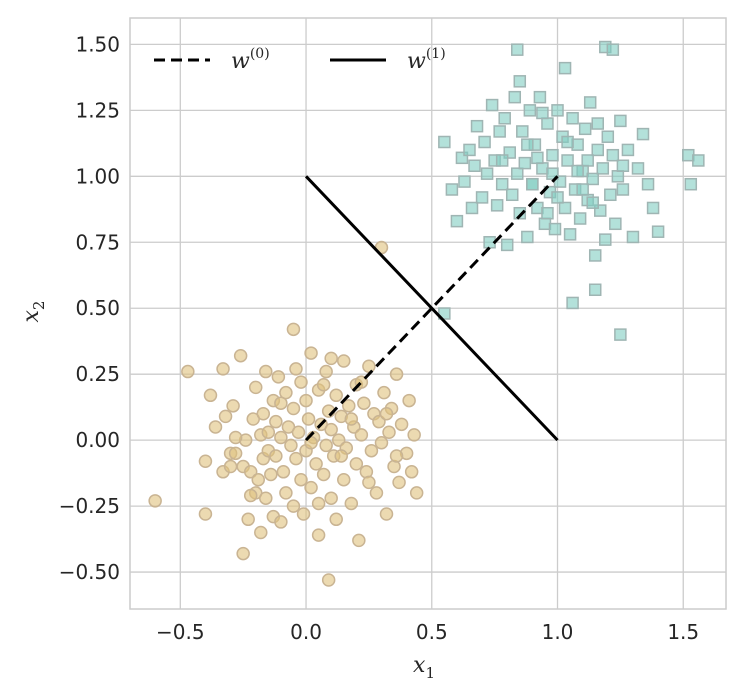 The image size is (744, 697). What do you see at coordinates (97, 440) in the screenshot?
I see `y-tick-label: 0.00` at bounding box center [97, 440].